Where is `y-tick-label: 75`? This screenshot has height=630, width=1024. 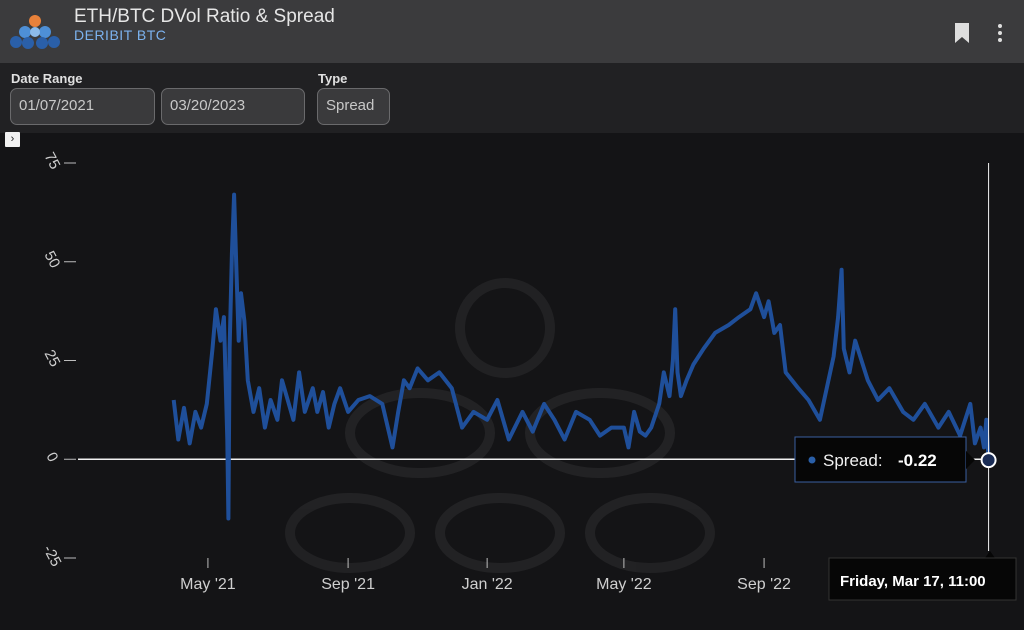
y-tick-label: 75 is located at coordinates (52, 161).